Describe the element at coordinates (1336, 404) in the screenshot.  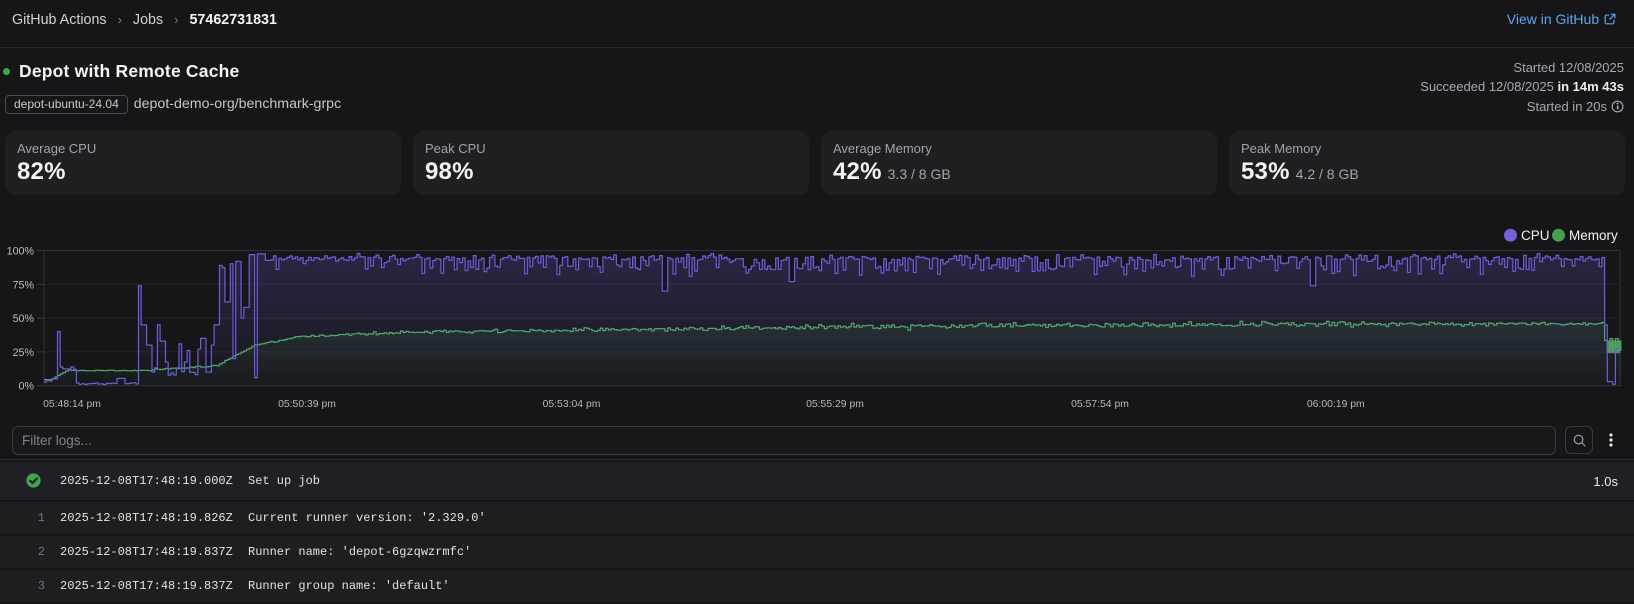
I see `svg-text: 06:00:19 pm` at that location.